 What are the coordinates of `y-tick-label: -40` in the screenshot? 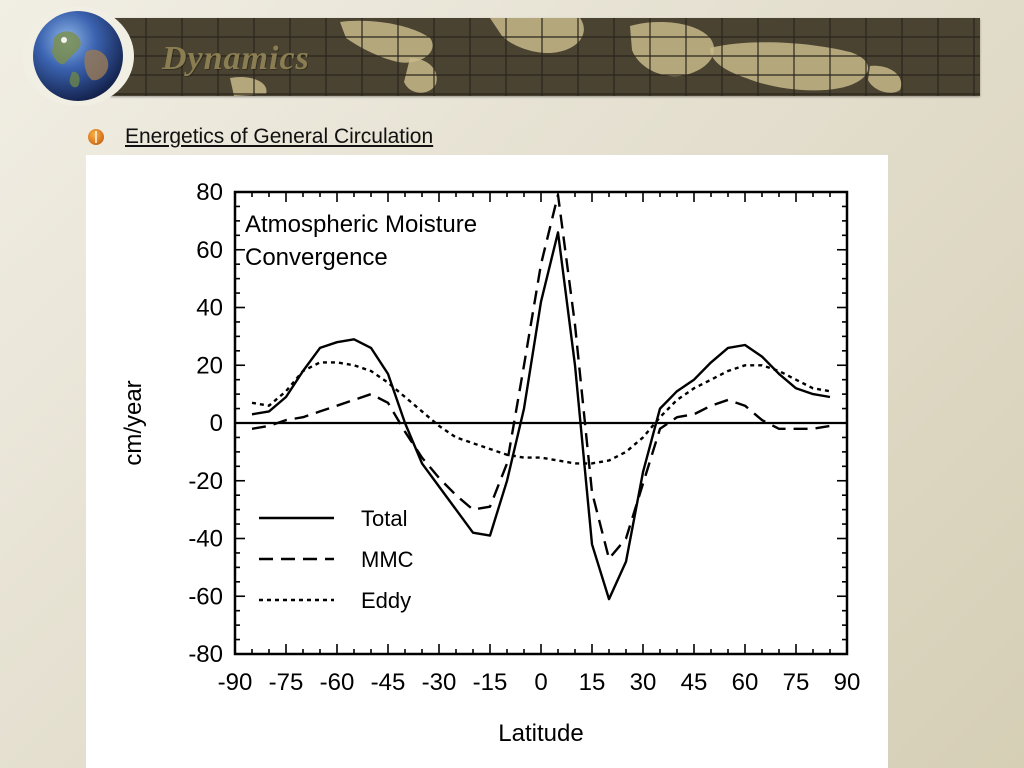 It's located at (205, 539).